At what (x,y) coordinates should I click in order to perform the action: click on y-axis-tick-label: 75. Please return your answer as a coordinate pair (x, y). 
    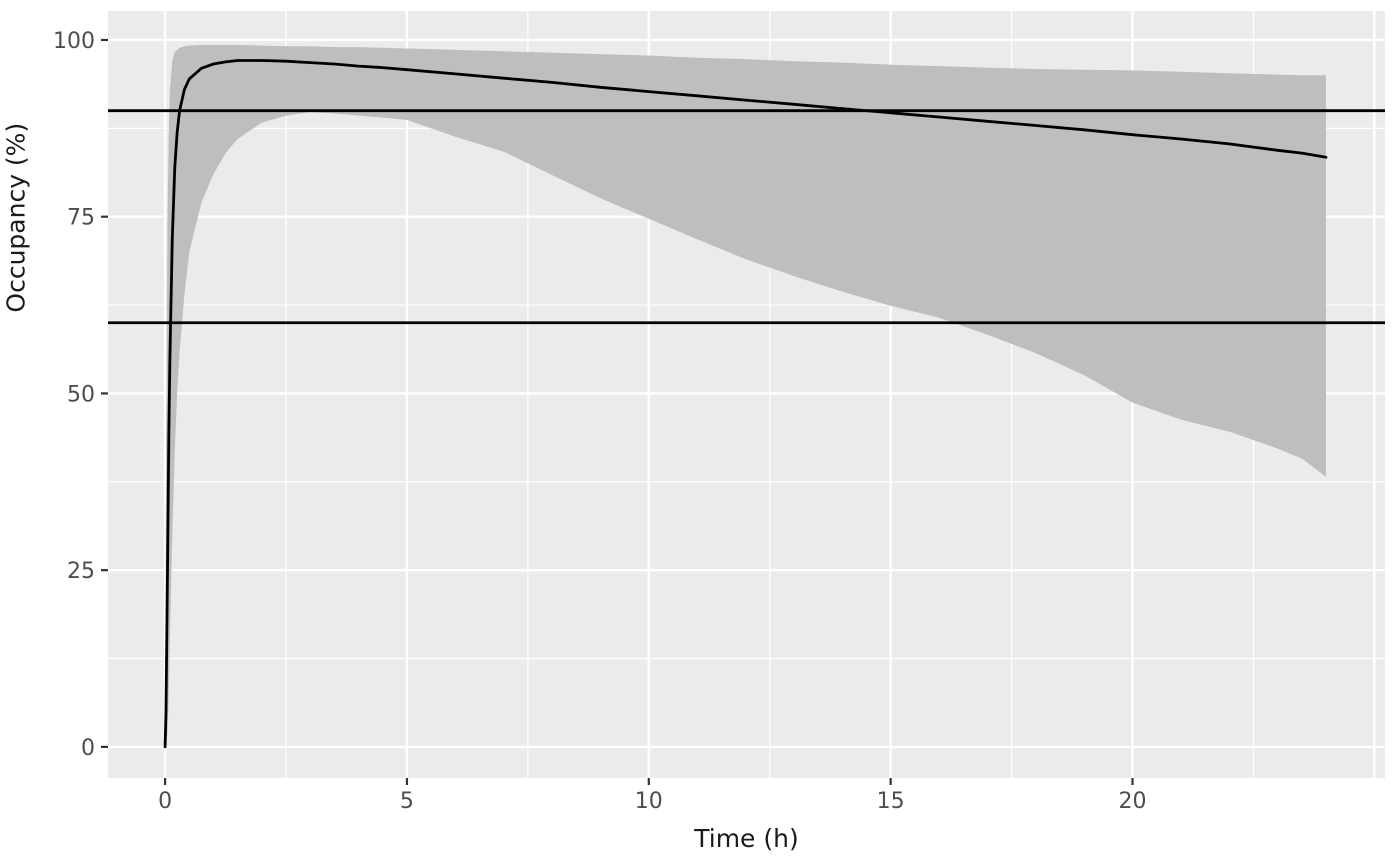
    Looking at the image, I should click on (81, 218).